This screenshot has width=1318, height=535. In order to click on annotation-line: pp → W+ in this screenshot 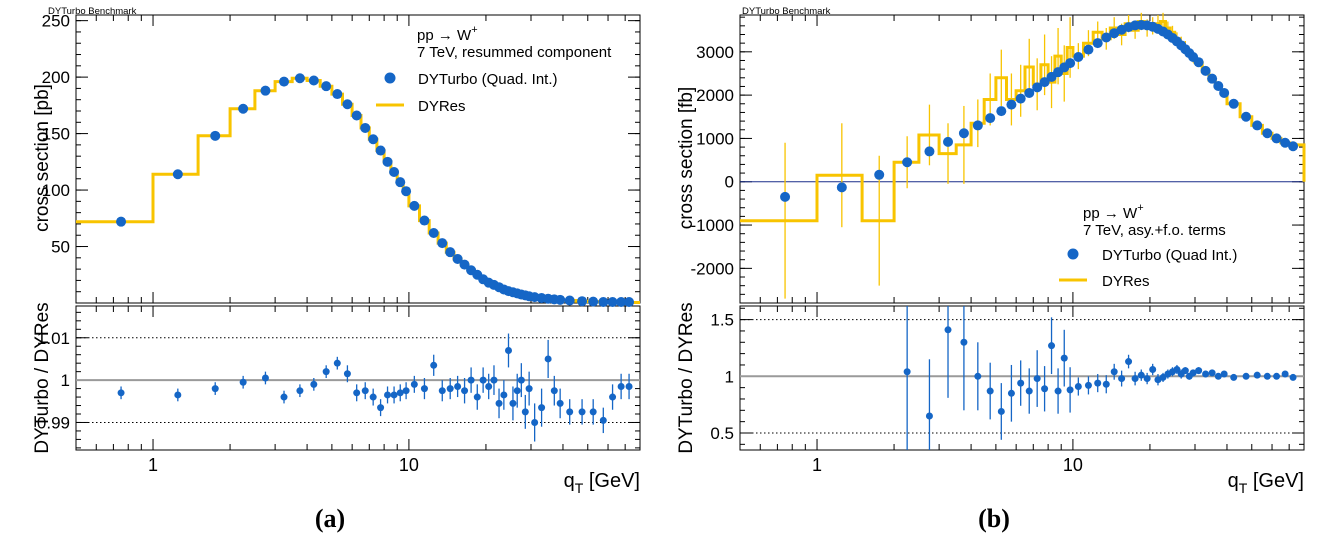, I will do `click(1113, 212)`.